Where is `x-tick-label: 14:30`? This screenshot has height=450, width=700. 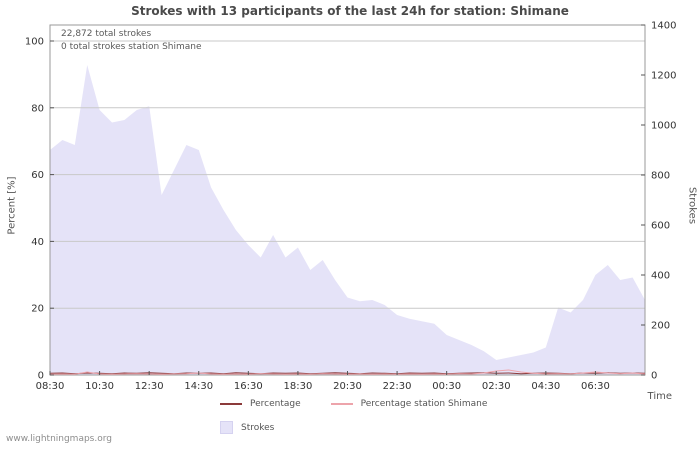 x-tick-label: 14:30 is located at coordinates (198, 386).